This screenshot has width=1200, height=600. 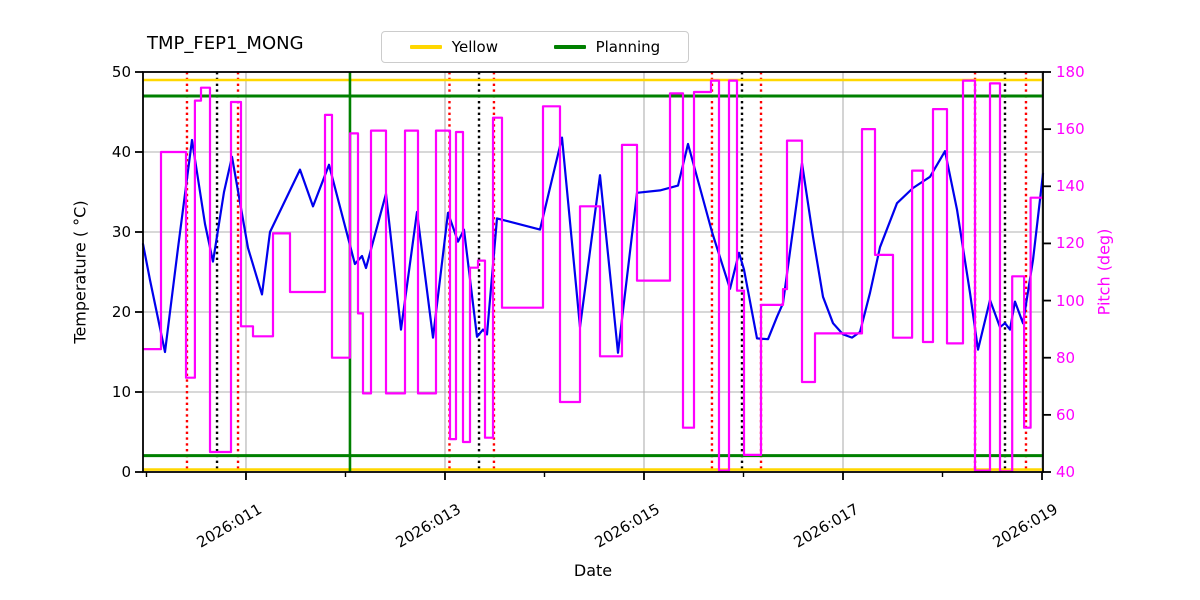 What do you see at coordinates (593, 570) in the screenshot?
I see `x-axis-label: Date` at bounding box center [593, 570].